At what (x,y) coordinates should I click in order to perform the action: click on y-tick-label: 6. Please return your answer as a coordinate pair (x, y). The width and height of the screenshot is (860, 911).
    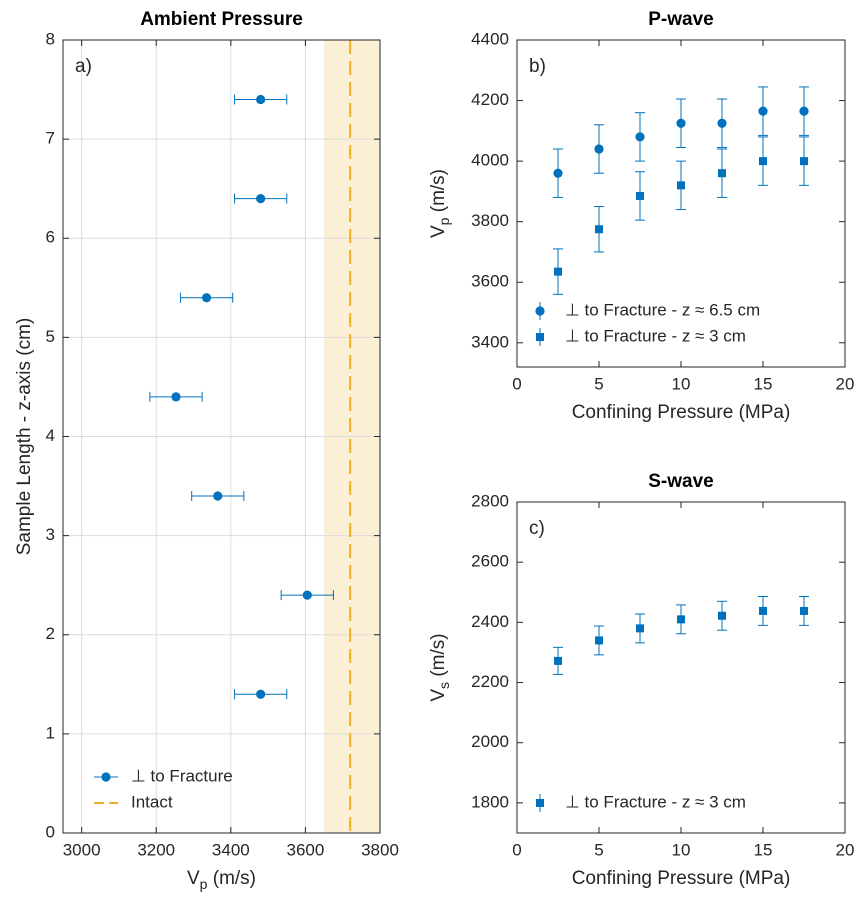
    Looking at the image, I should click on (50, 237).